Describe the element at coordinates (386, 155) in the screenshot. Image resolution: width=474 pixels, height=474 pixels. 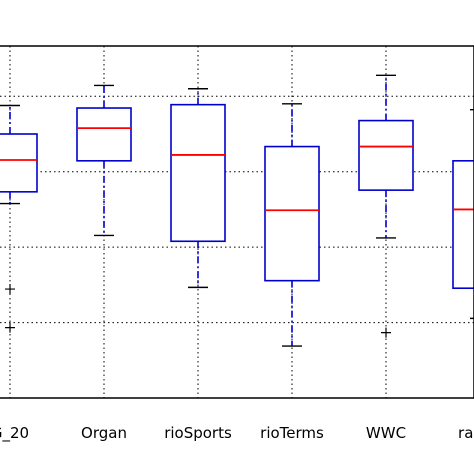
I see `box-wwc` at that location.